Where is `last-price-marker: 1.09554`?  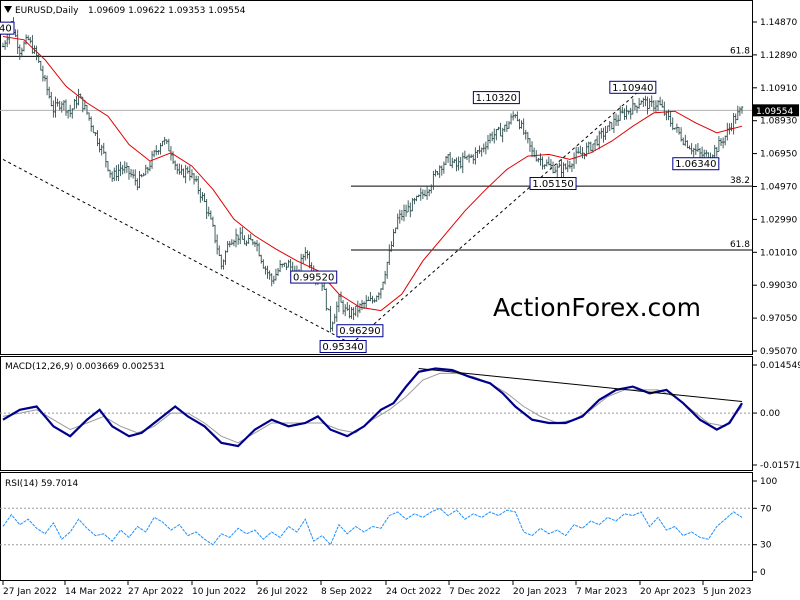 last-price-marker: 1.09554 is located at coordinates (776, 110).